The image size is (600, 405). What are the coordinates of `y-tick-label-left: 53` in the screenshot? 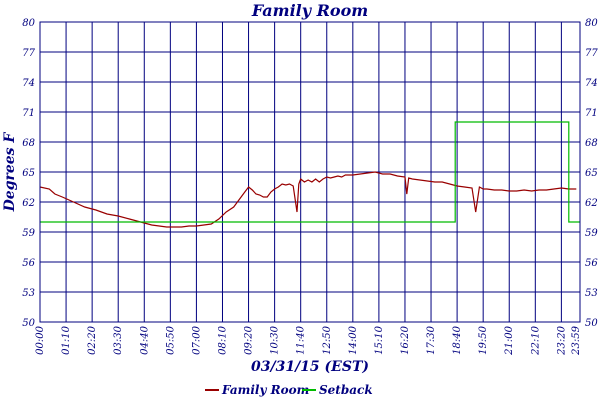 It's located at (28, 293).